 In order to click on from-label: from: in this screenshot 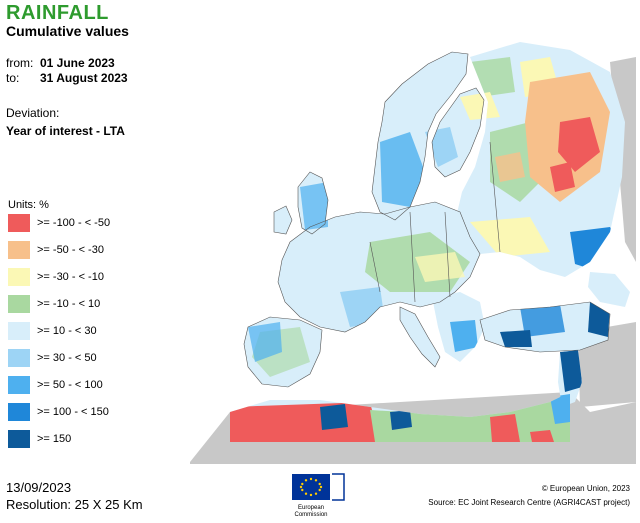, I will do `click(20, 63)`.